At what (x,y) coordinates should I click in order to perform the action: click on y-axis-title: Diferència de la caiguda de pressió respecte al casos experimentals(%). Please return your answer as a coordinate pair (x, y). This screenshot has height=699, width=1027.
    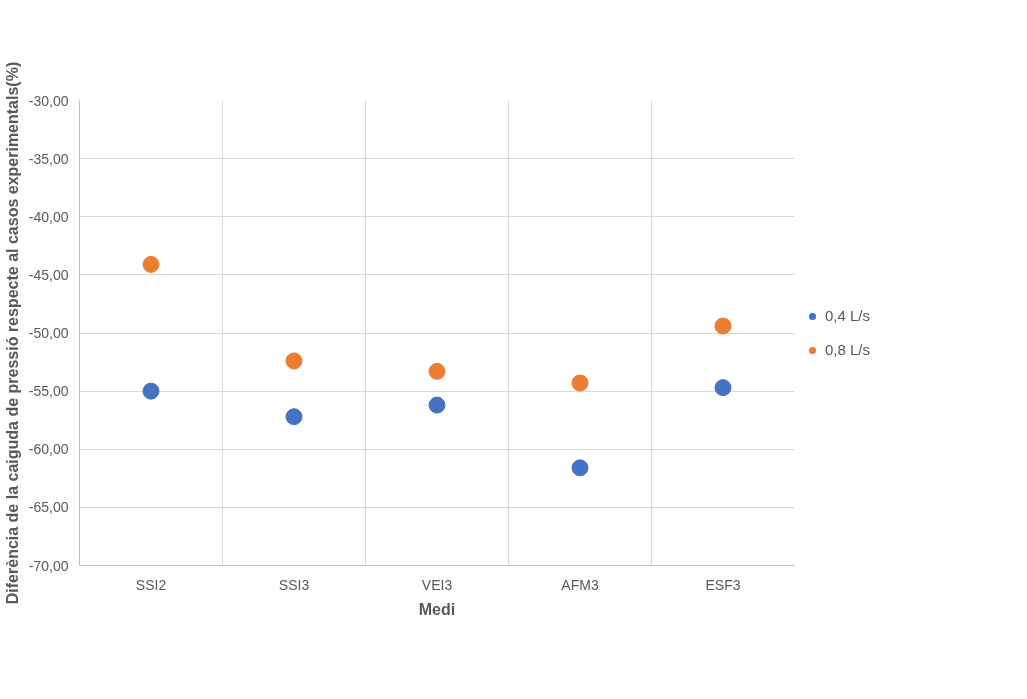
    Looking at the image, I should click on (12, 333).